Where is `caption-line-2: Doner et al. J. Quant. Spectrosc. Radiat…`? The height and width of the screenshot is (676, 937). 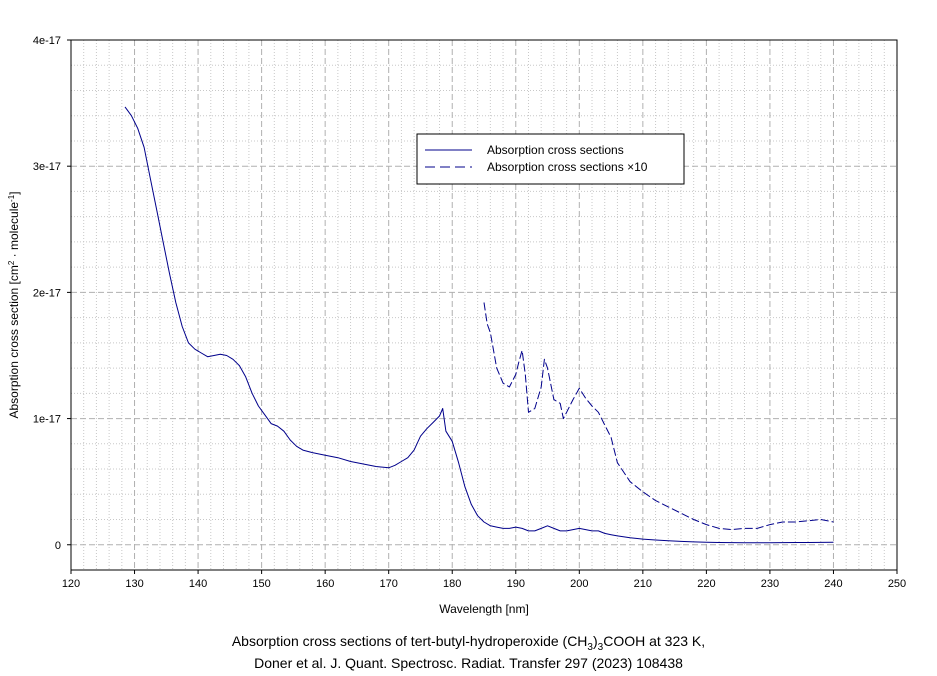
caption-line-2: Doner et al. J. Quant. Spectrosc. Radiat… is located at coordinates (468, 663).